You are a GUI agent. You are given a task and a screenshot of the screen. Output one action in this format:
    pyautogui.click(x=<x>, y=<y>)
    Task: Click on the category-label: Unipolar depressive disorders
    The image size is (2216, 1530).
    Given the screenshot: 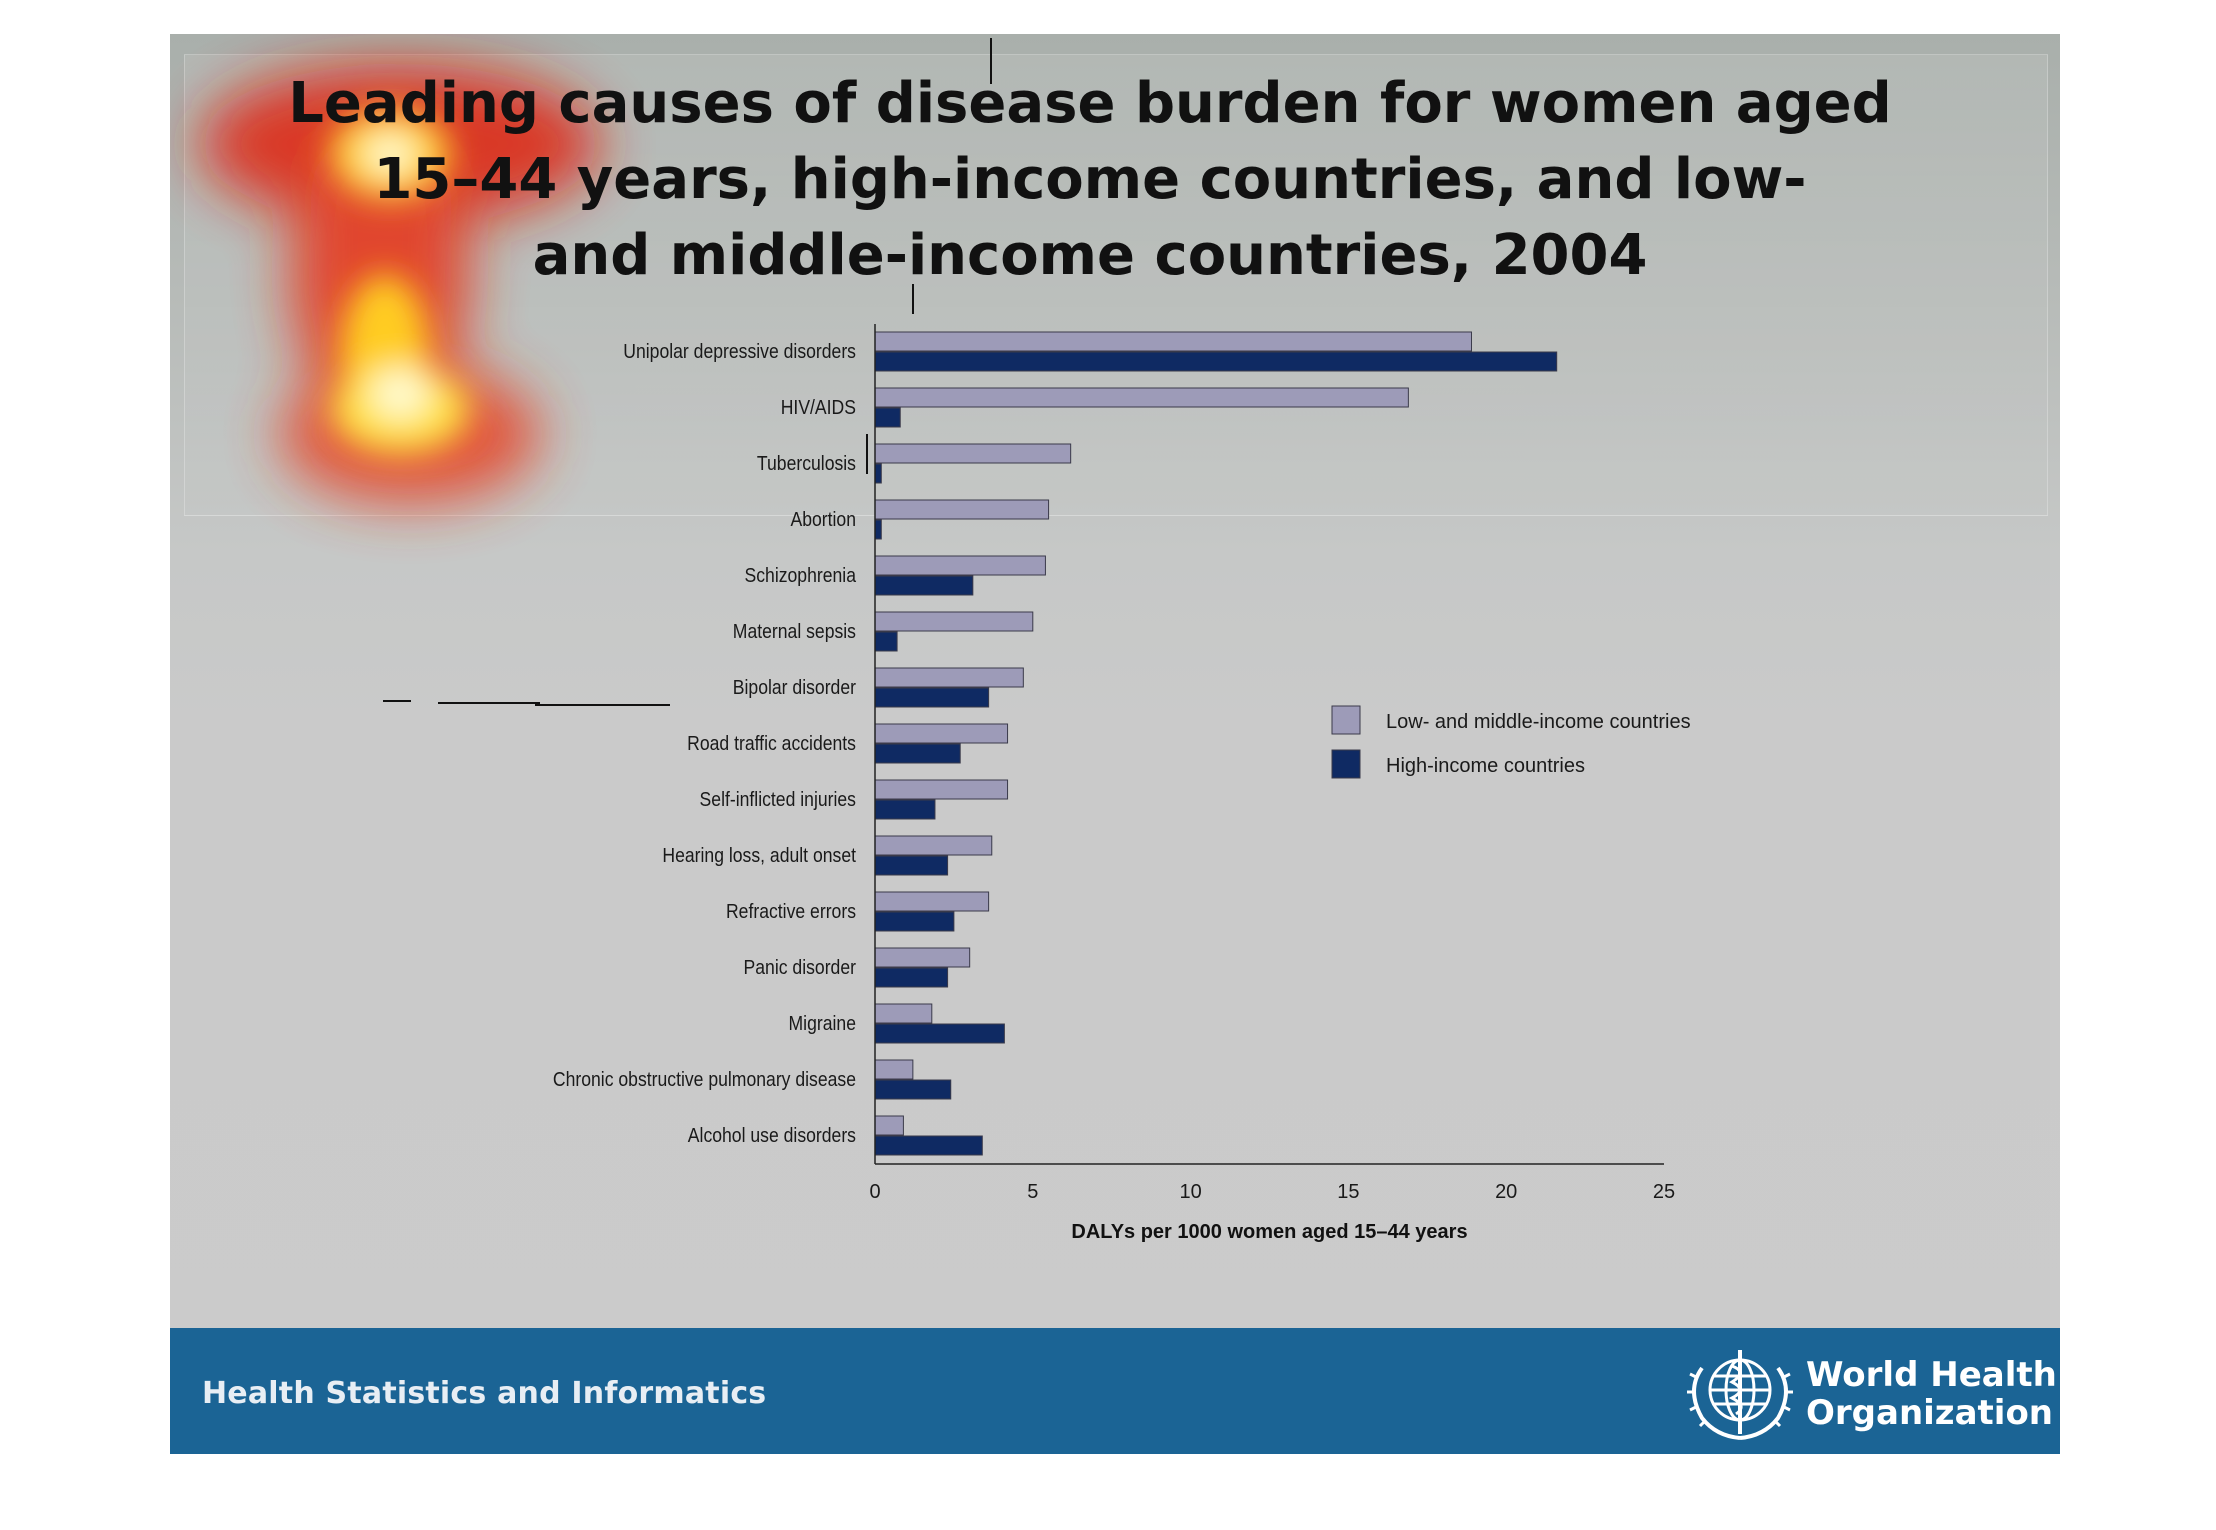 What is the action you would take?
    pyautogui.click(x=739, y=351)
    